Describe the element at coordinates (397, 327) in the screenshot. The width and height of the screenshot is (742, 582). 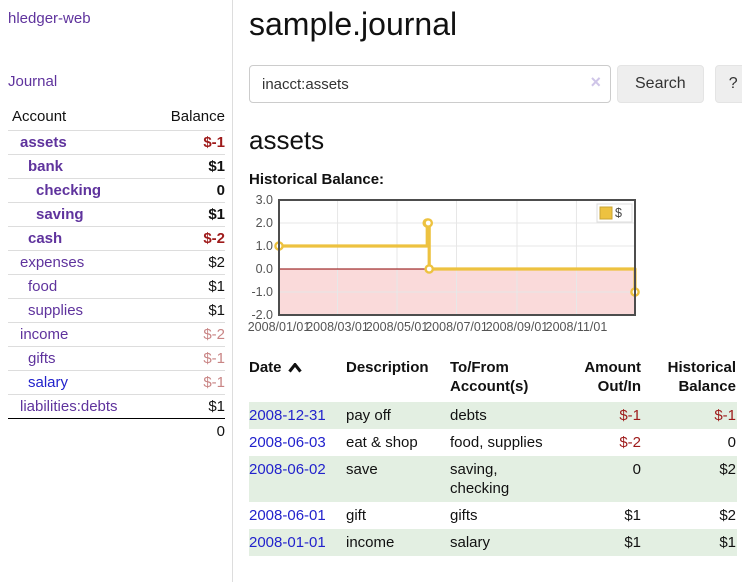
I see `svg-text: 2008/05/01` at that location.